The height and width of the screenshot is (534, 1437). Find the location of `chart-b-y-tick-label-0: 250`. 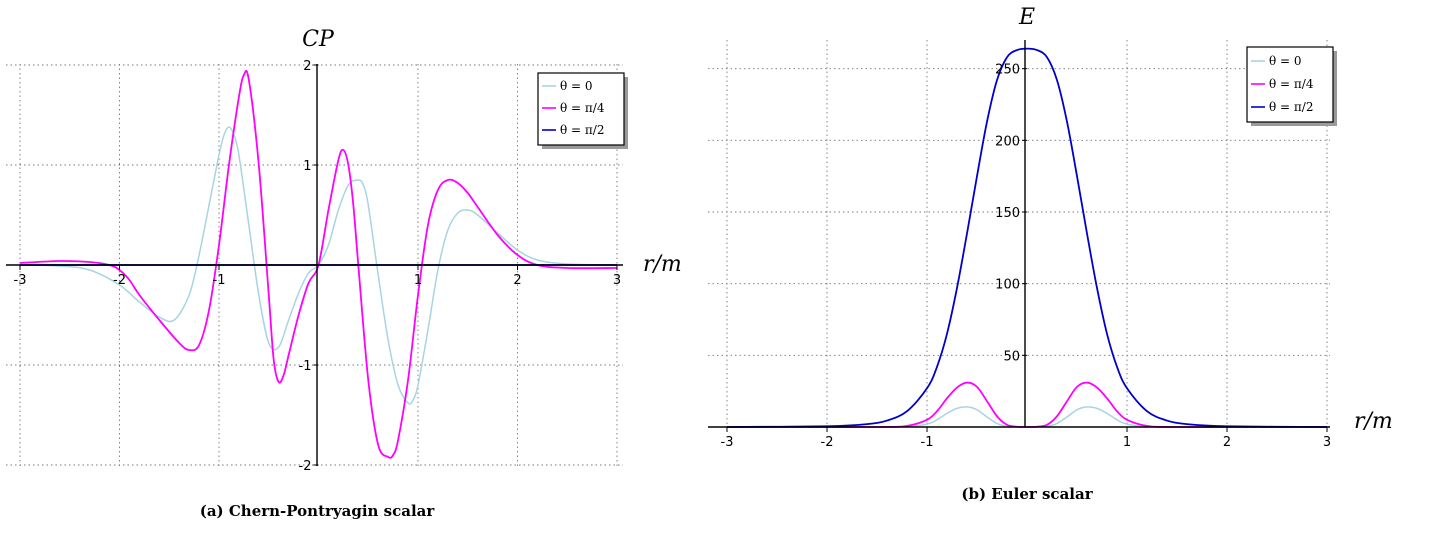

chart-b-y-tick-label-0: 250 is located at coordinates (1007, 70).